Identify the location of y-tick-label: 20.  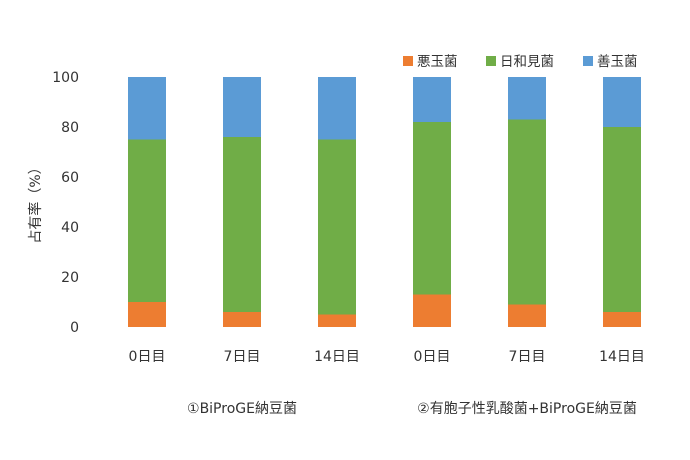
(70, 278).